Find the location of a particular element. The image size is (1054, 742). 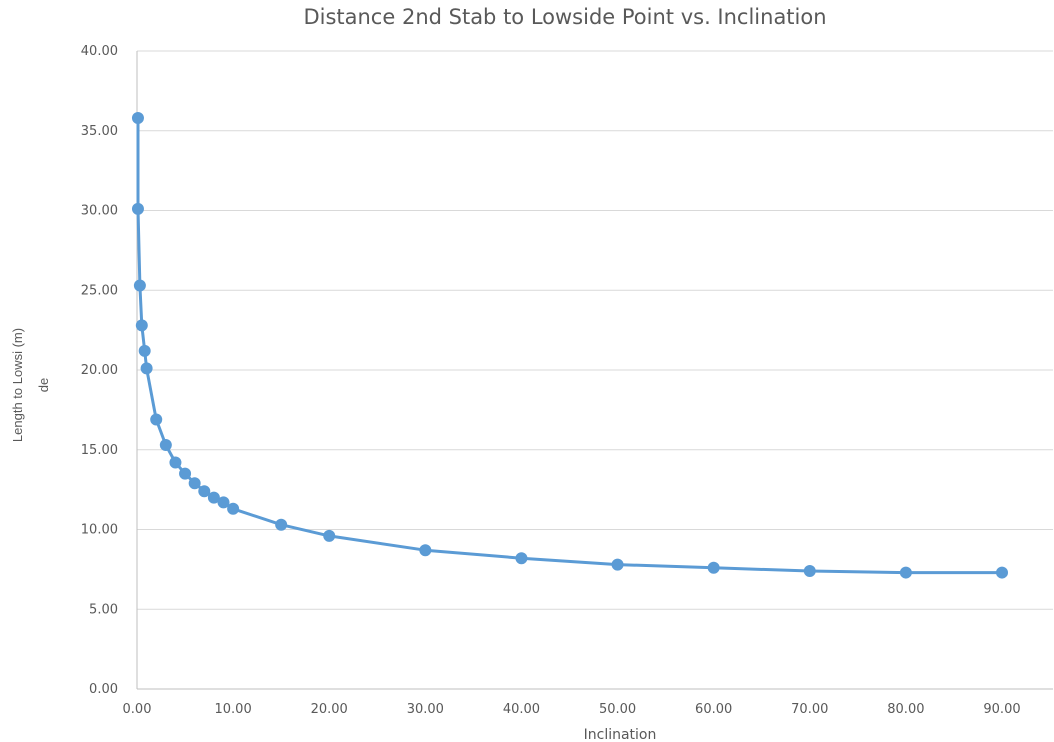

y-tick-label: 35.00 is located at coordinates (99, 131).